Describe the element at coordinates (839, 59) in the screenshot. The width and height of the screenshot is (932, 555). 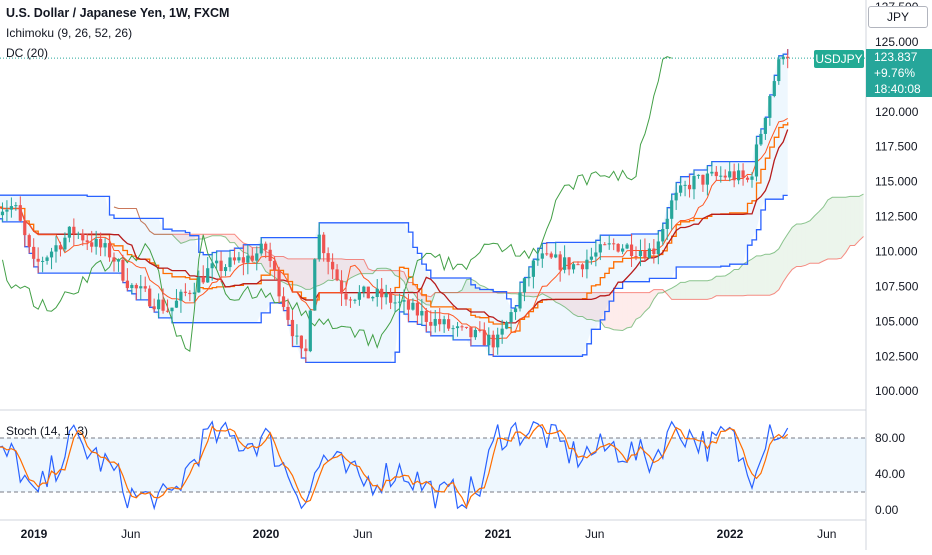
I see `symbol-tag: USDJPY` at that location.